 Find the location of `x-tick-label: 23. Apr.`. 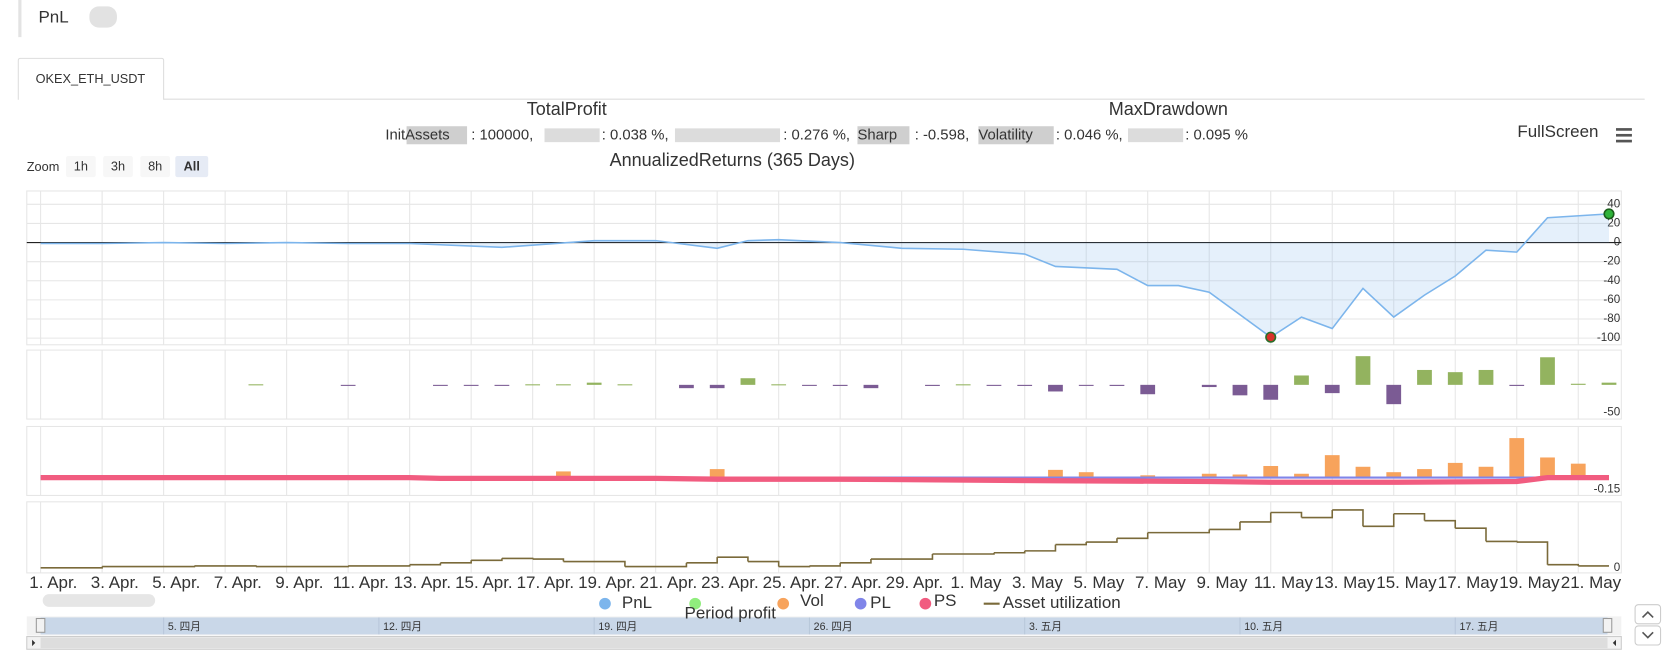

x-tick-label: 23. Apr. is located at coordinates (730, 582).